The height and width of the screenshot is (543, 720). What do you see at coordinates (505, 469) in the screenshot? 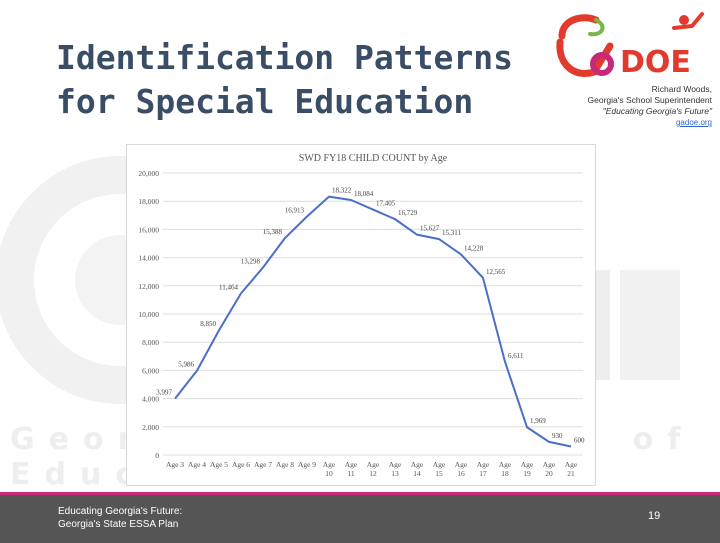
I see `x-tick-label: Age 18` at bounding box center [505, 469].